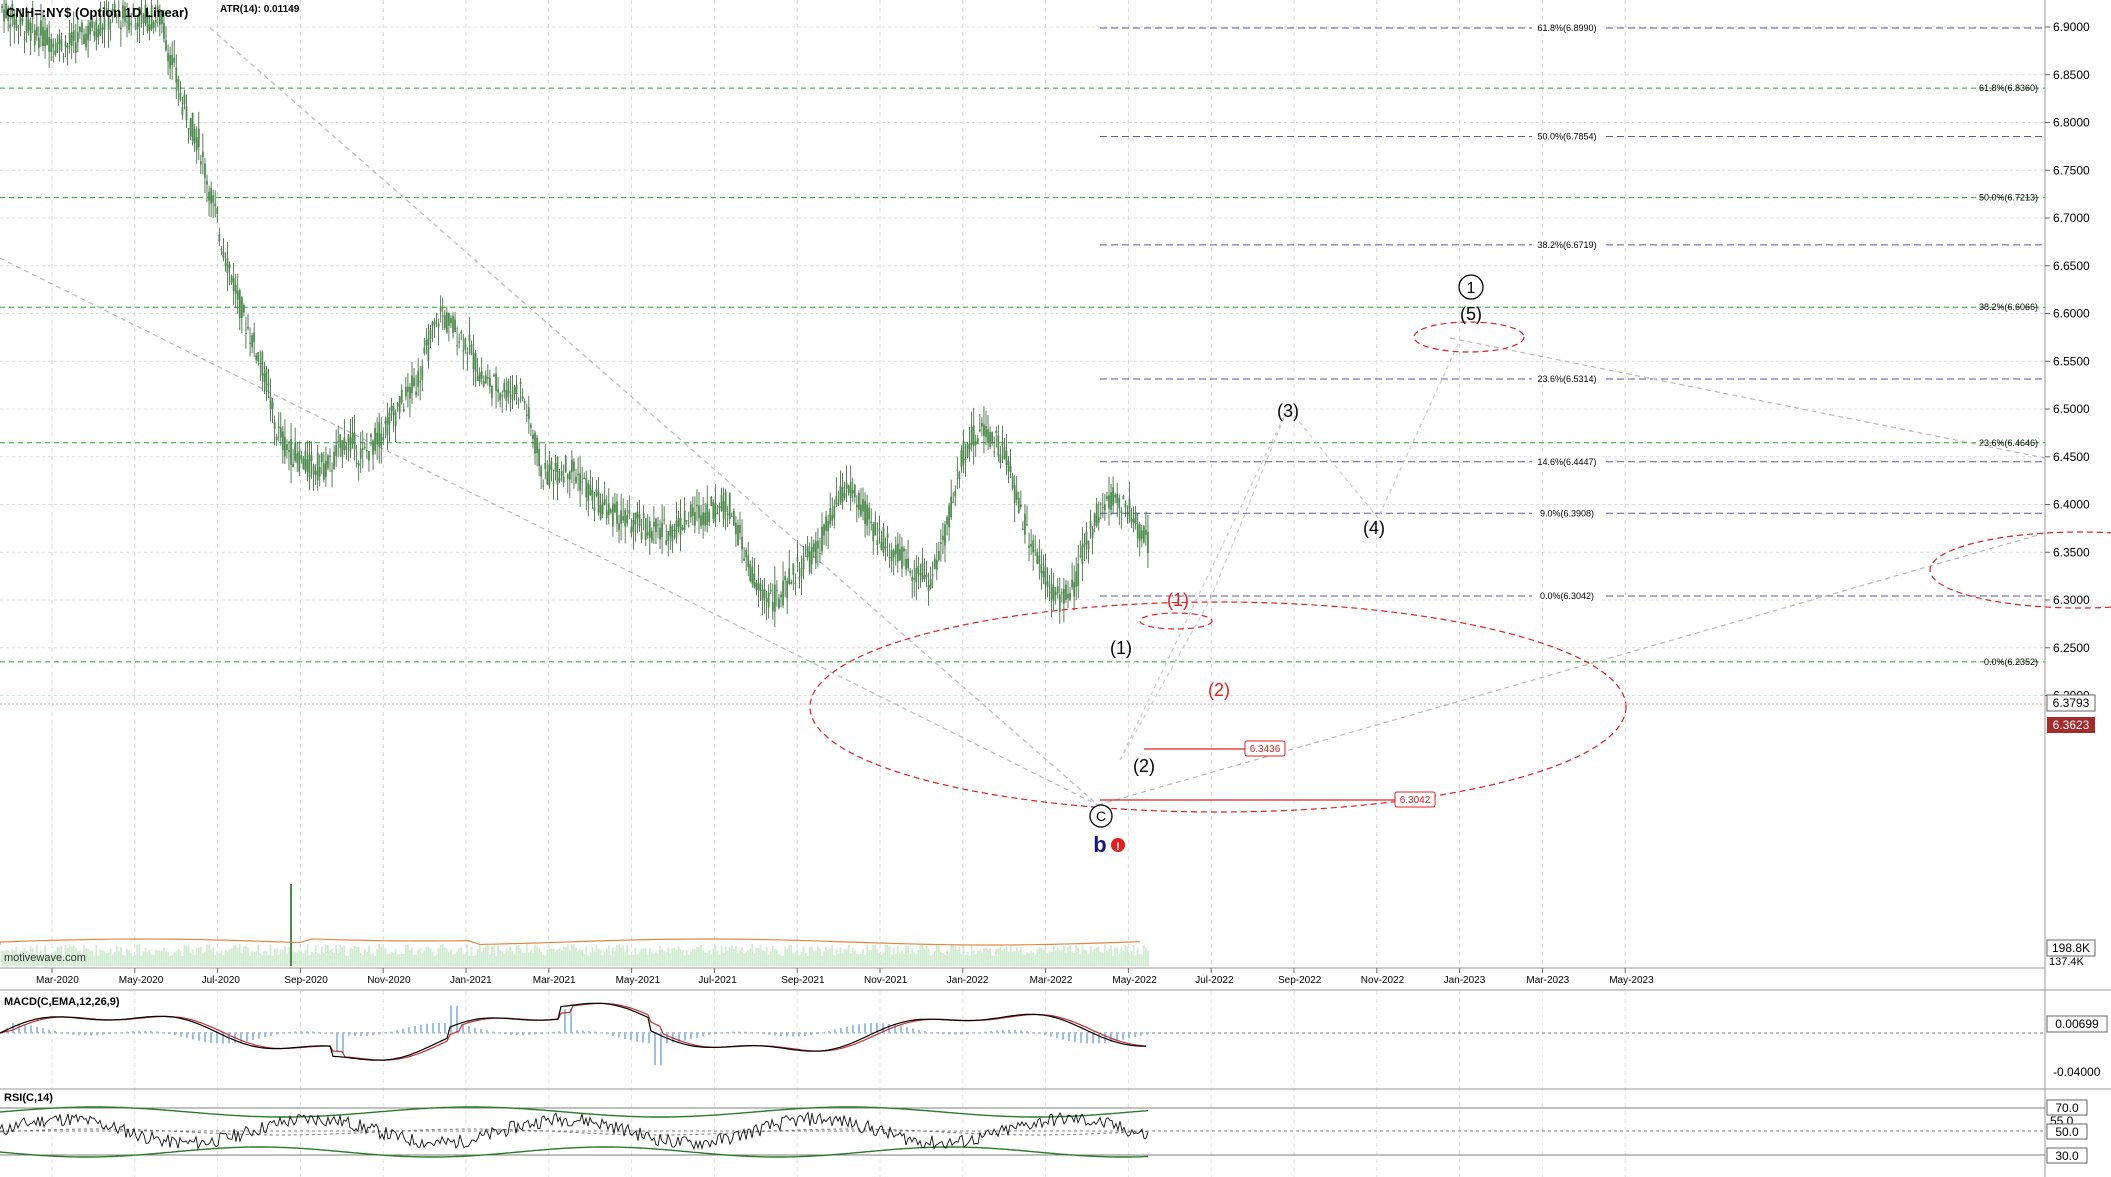 This screenshot has width=2111, height=1177. What do you see at coordinates (1567, 513) in the screenshot?
I see `purple-fib-label: 9.0%(6.3908)` at bounding box center [1567, 513].